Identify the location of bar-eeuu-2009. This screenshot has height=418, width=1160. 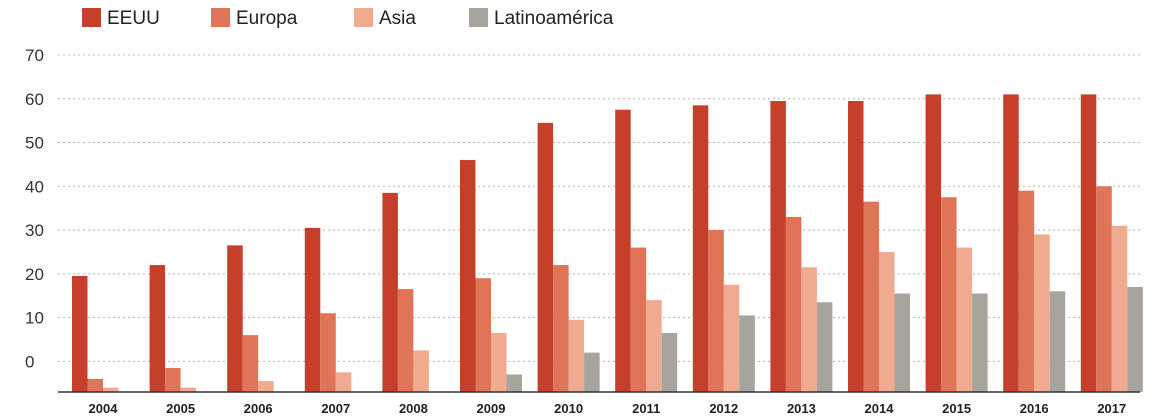
(468, 276).